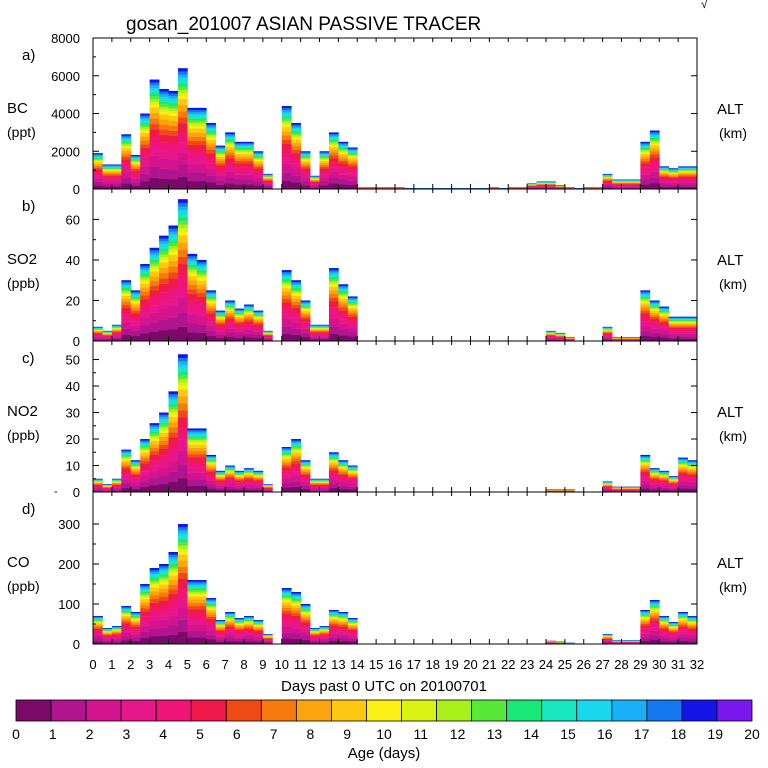  I want to click on y-tick-label: 50, so click(73, 360).